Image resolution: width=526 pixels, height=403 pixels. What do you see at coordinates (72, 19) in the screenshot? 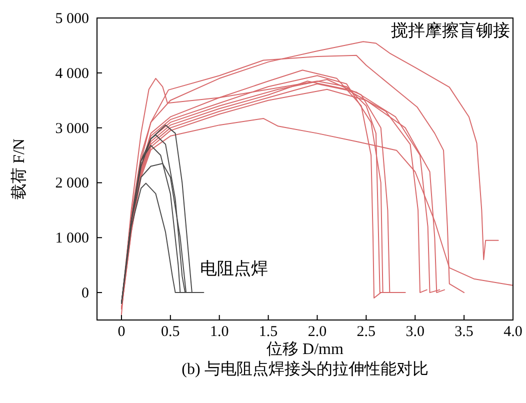
I see `y-tick-label: 5 000` at bounding box center [72, 19].